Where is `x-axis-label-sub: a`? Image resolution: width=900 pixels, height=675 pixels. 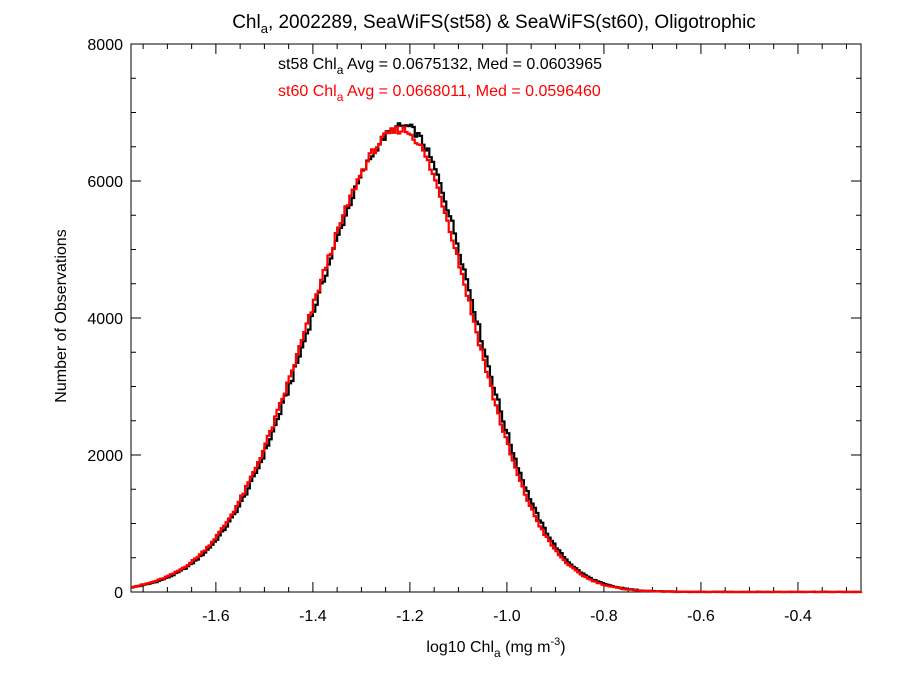 x-axis-label-sub: a is located at coordinates (497, 653).